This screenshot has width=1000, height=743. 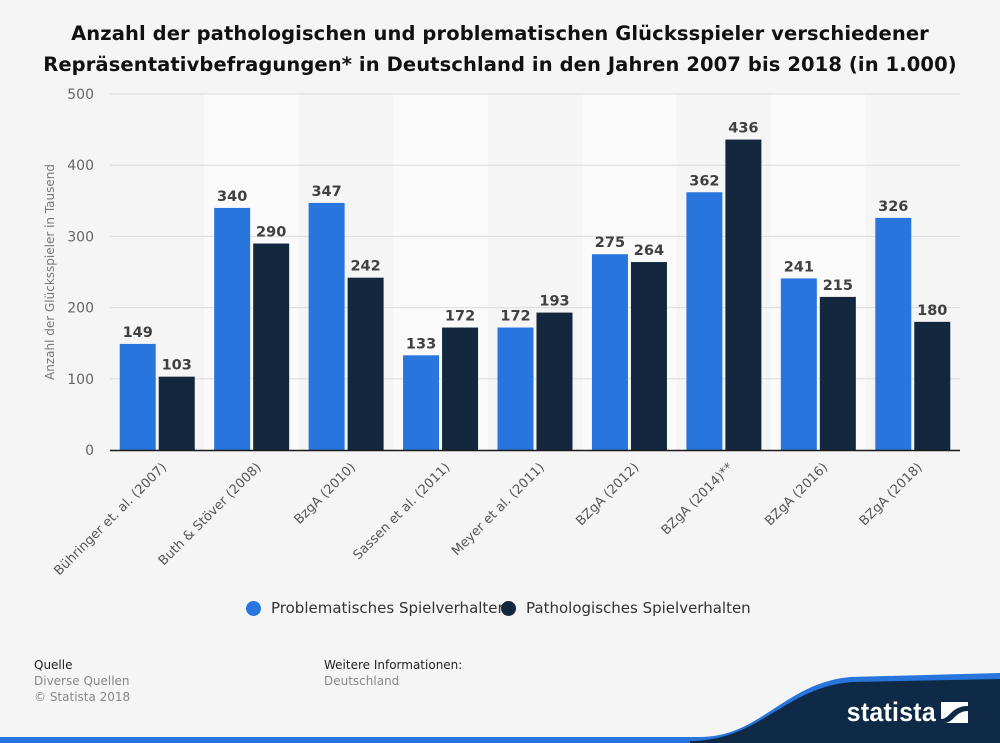 What do you see at coordinates (891, 712) in the screenshot?
I see `statista-logo-text: statista` at bounding box center [891, 712].